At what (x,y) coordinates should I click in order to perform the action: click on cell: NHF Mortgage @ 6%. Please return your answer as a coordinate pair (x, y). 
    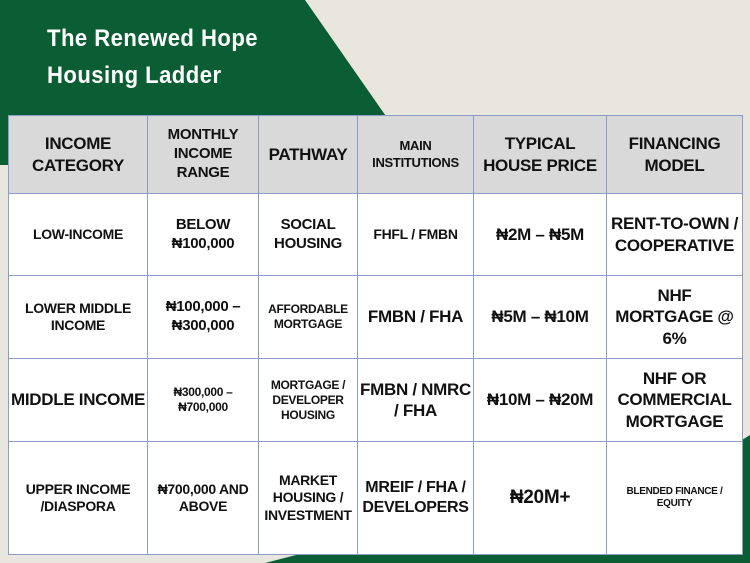
    Looking at the image, I should click on (674, 317).